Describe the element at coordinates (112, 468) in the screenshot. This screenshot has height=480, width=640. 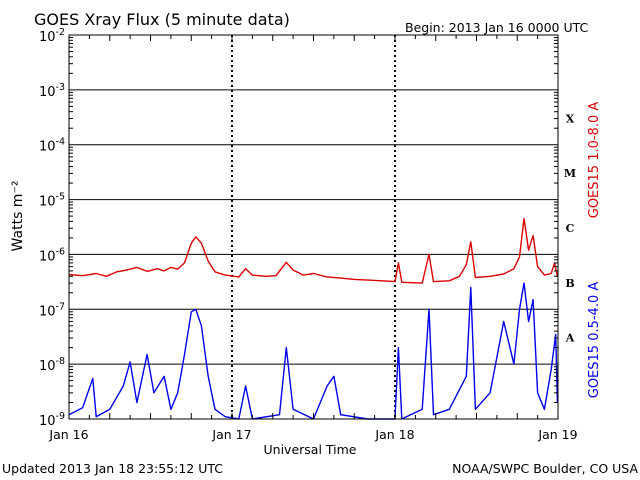
I see `updated-label: Updated 2013 Jan 18 23:55:12 UTC` at that location.